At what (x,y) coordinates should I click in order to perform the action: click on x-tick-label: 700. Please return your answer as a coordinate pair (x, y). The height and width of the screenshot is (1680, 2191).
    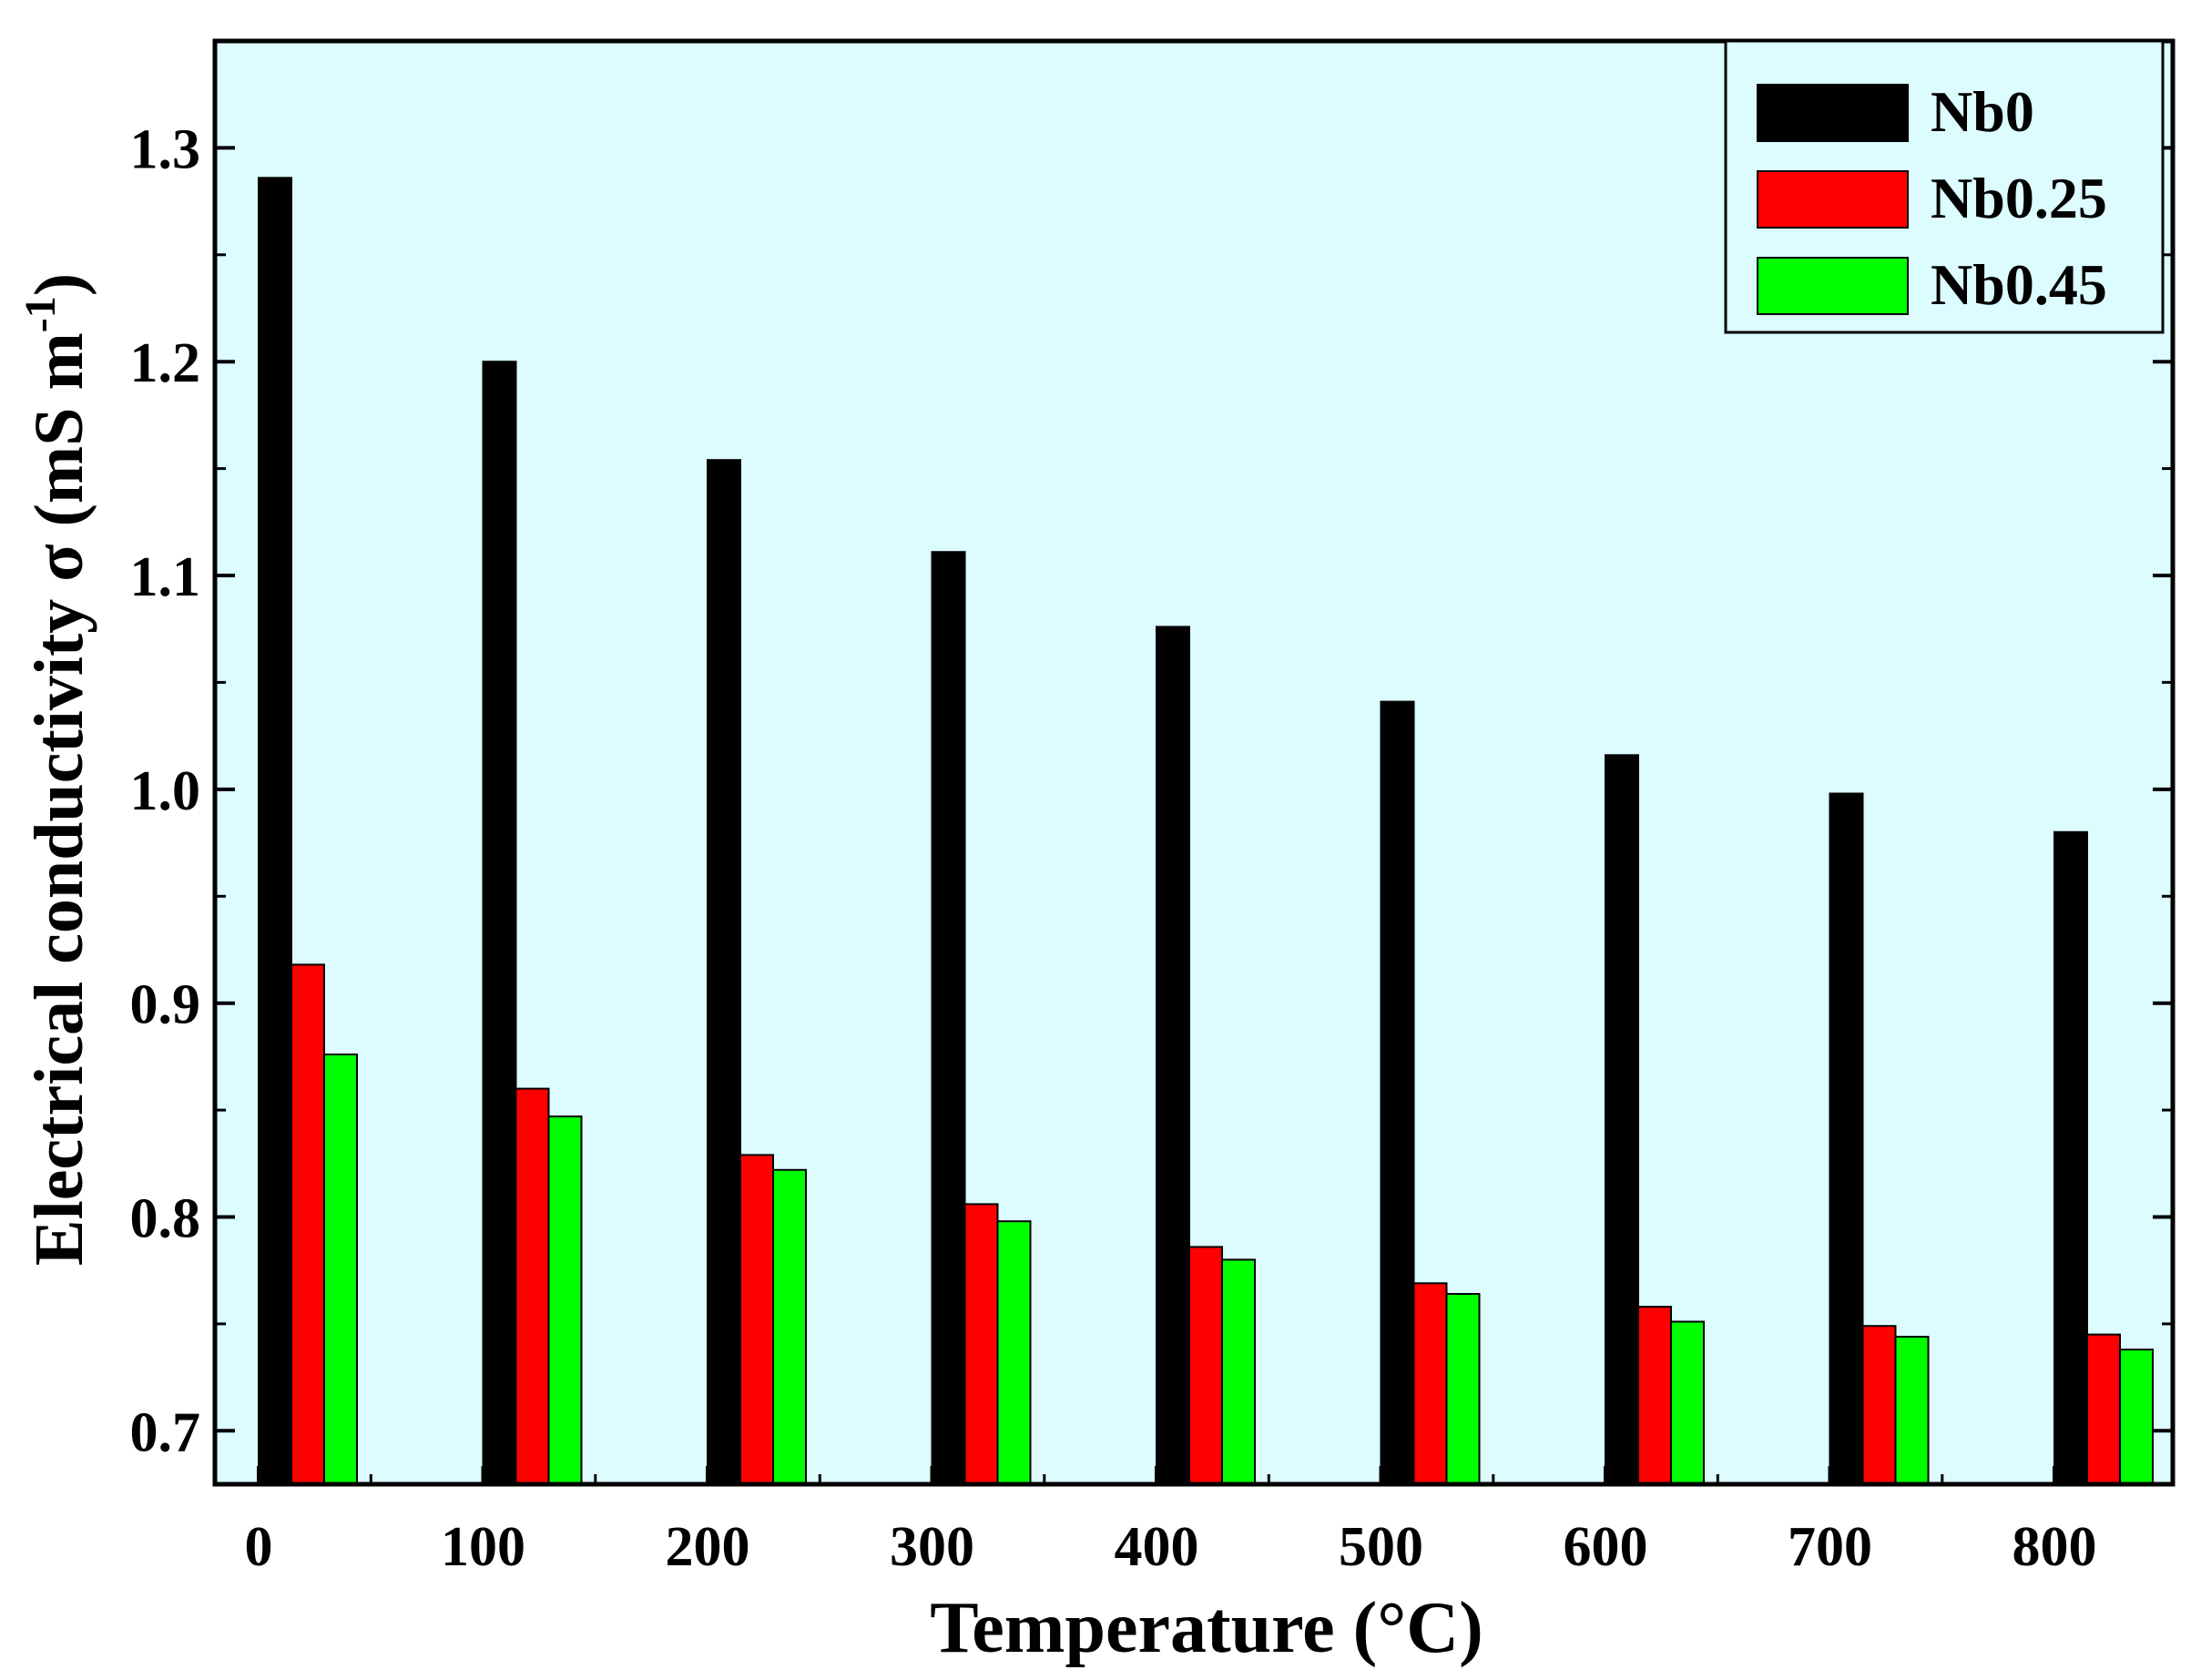
    Looking at the image, I should click on (1830, 1547).